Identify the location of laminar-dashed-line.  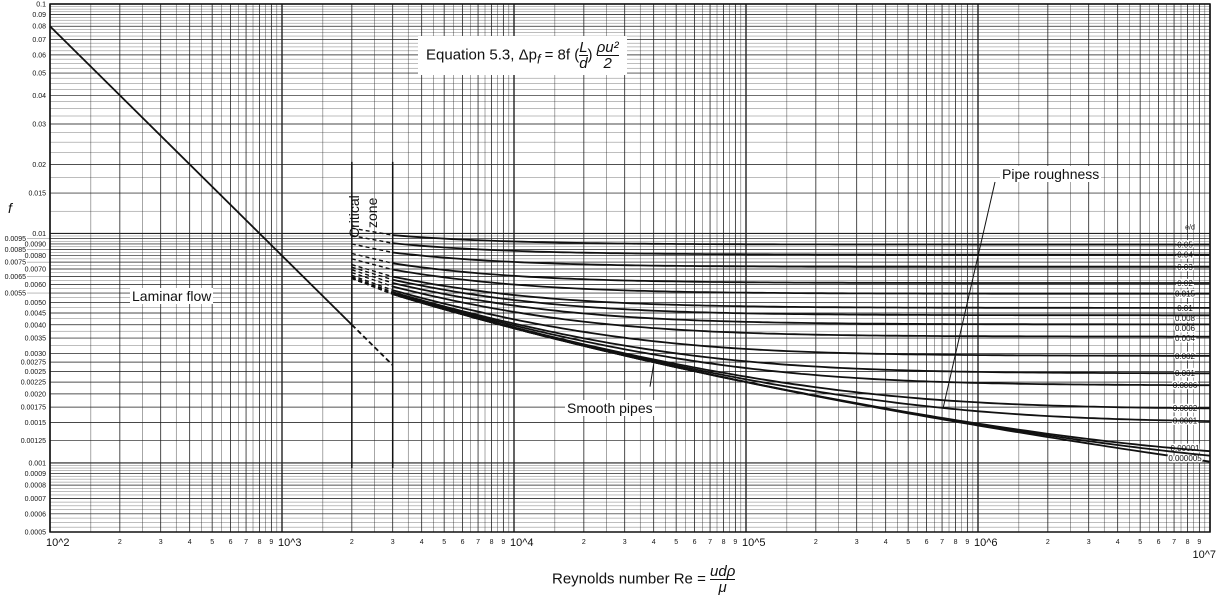
(372, 345).